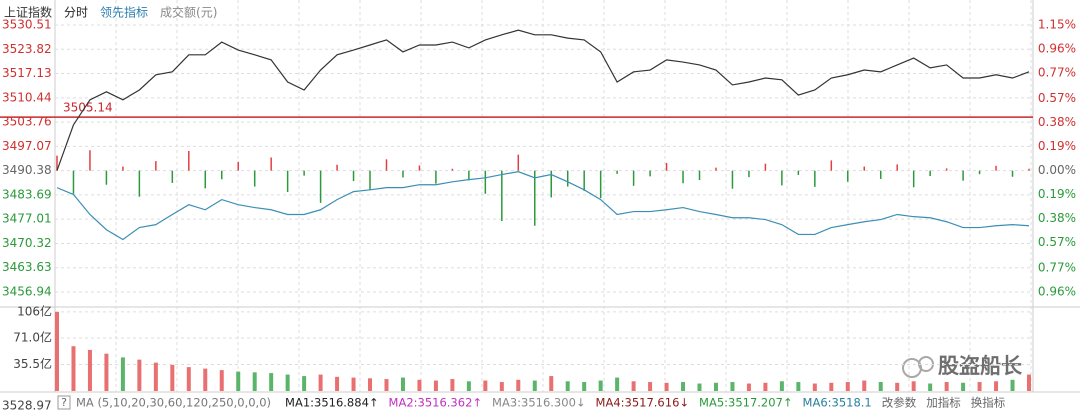 The width and height of the screenshot is (1080, 416). I want to click on toolbar-item: MA (5,10,20,30,60,120,250,0,0,0), so click(173, 403).